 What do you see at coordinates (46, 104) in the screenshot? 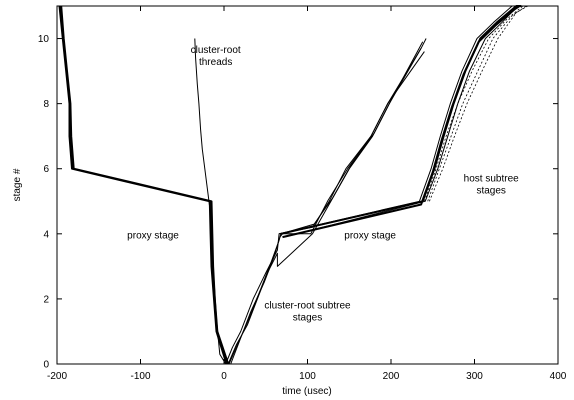
I see `y-tick-label: 8` at bounding box center [46, 104].